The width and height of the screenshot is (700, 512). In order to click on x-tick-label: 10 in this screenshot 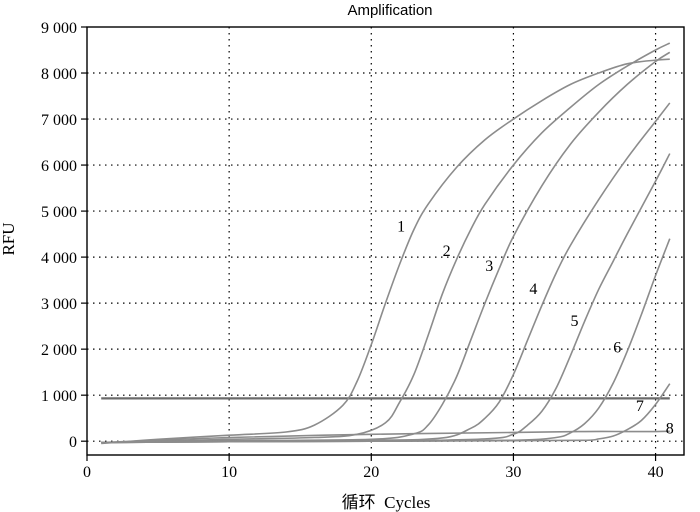, I will do `click(229, 472)`.